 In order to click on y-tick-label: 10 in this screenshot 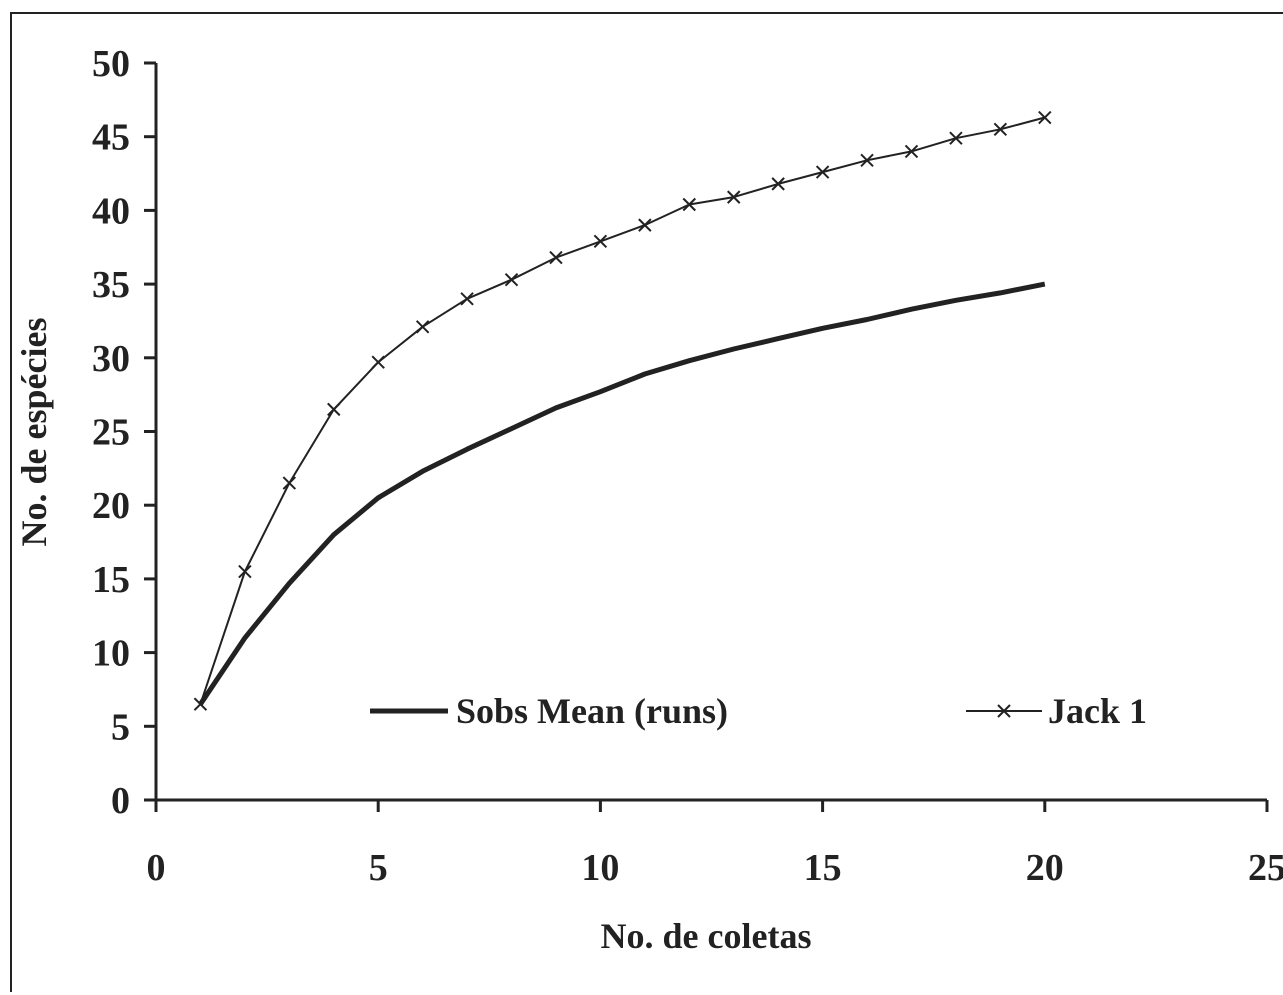, I will do `click(111, 654)`.